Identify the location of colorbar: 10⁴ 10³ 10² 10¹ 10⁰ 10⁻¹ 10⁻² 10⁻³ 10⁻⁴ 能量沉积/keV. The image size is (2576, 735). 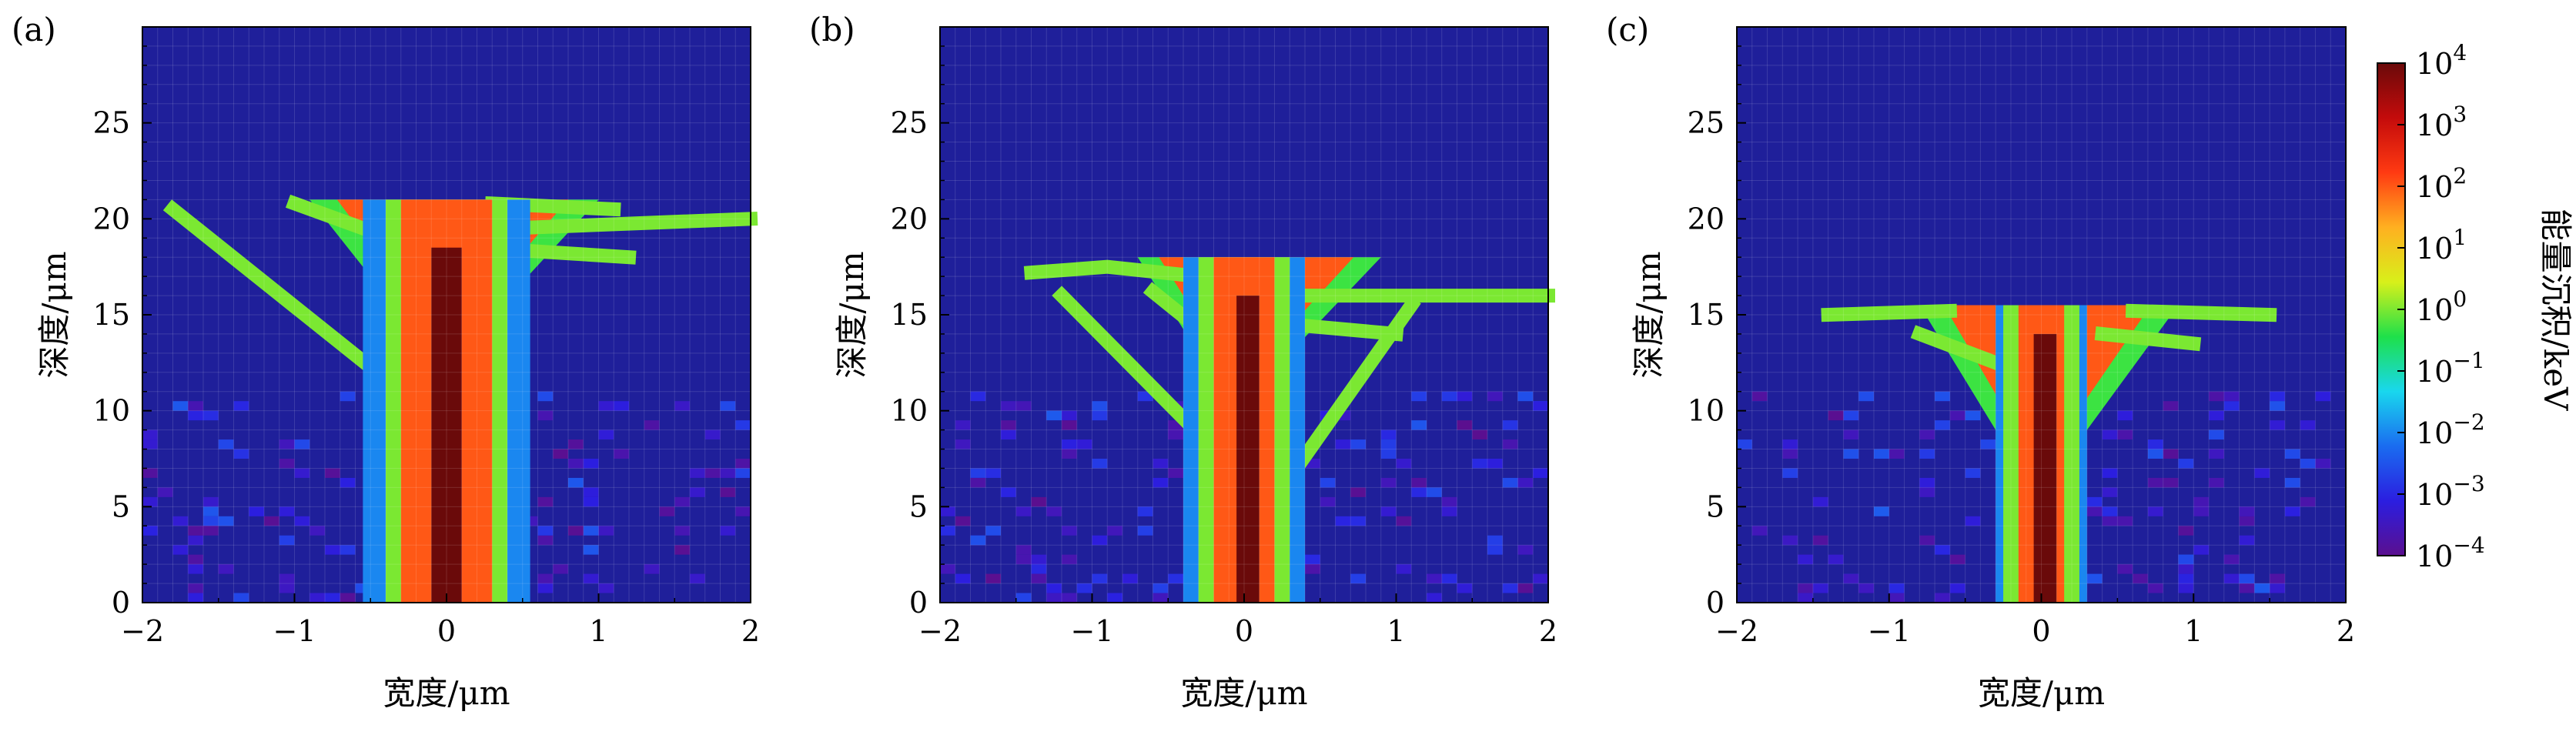
(2475, 307).